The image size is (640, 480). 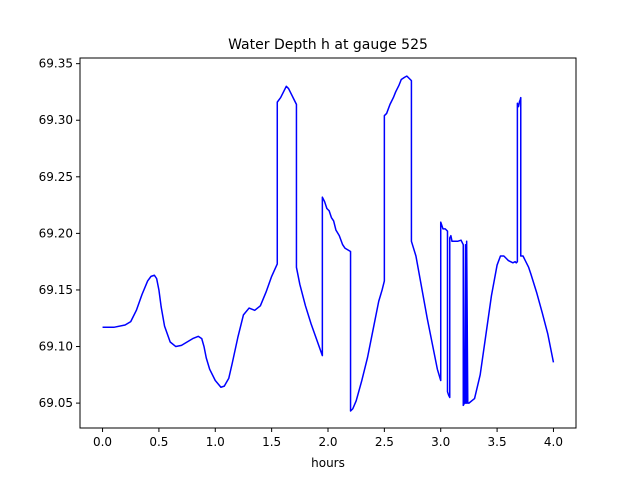 I want to click on y-tick-label: 69.15, so click(x=56, y=290).